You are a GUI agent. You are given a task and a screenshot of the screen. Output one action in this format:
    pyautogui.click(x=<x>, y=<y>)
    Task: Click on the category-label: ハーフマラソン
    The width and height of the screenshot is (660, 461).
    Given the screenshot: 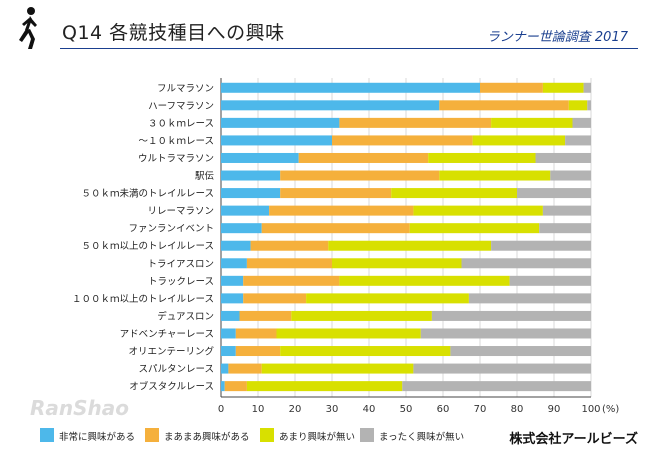 What is the action you would take?
    pyautogui.click(x=181, y=106)
    